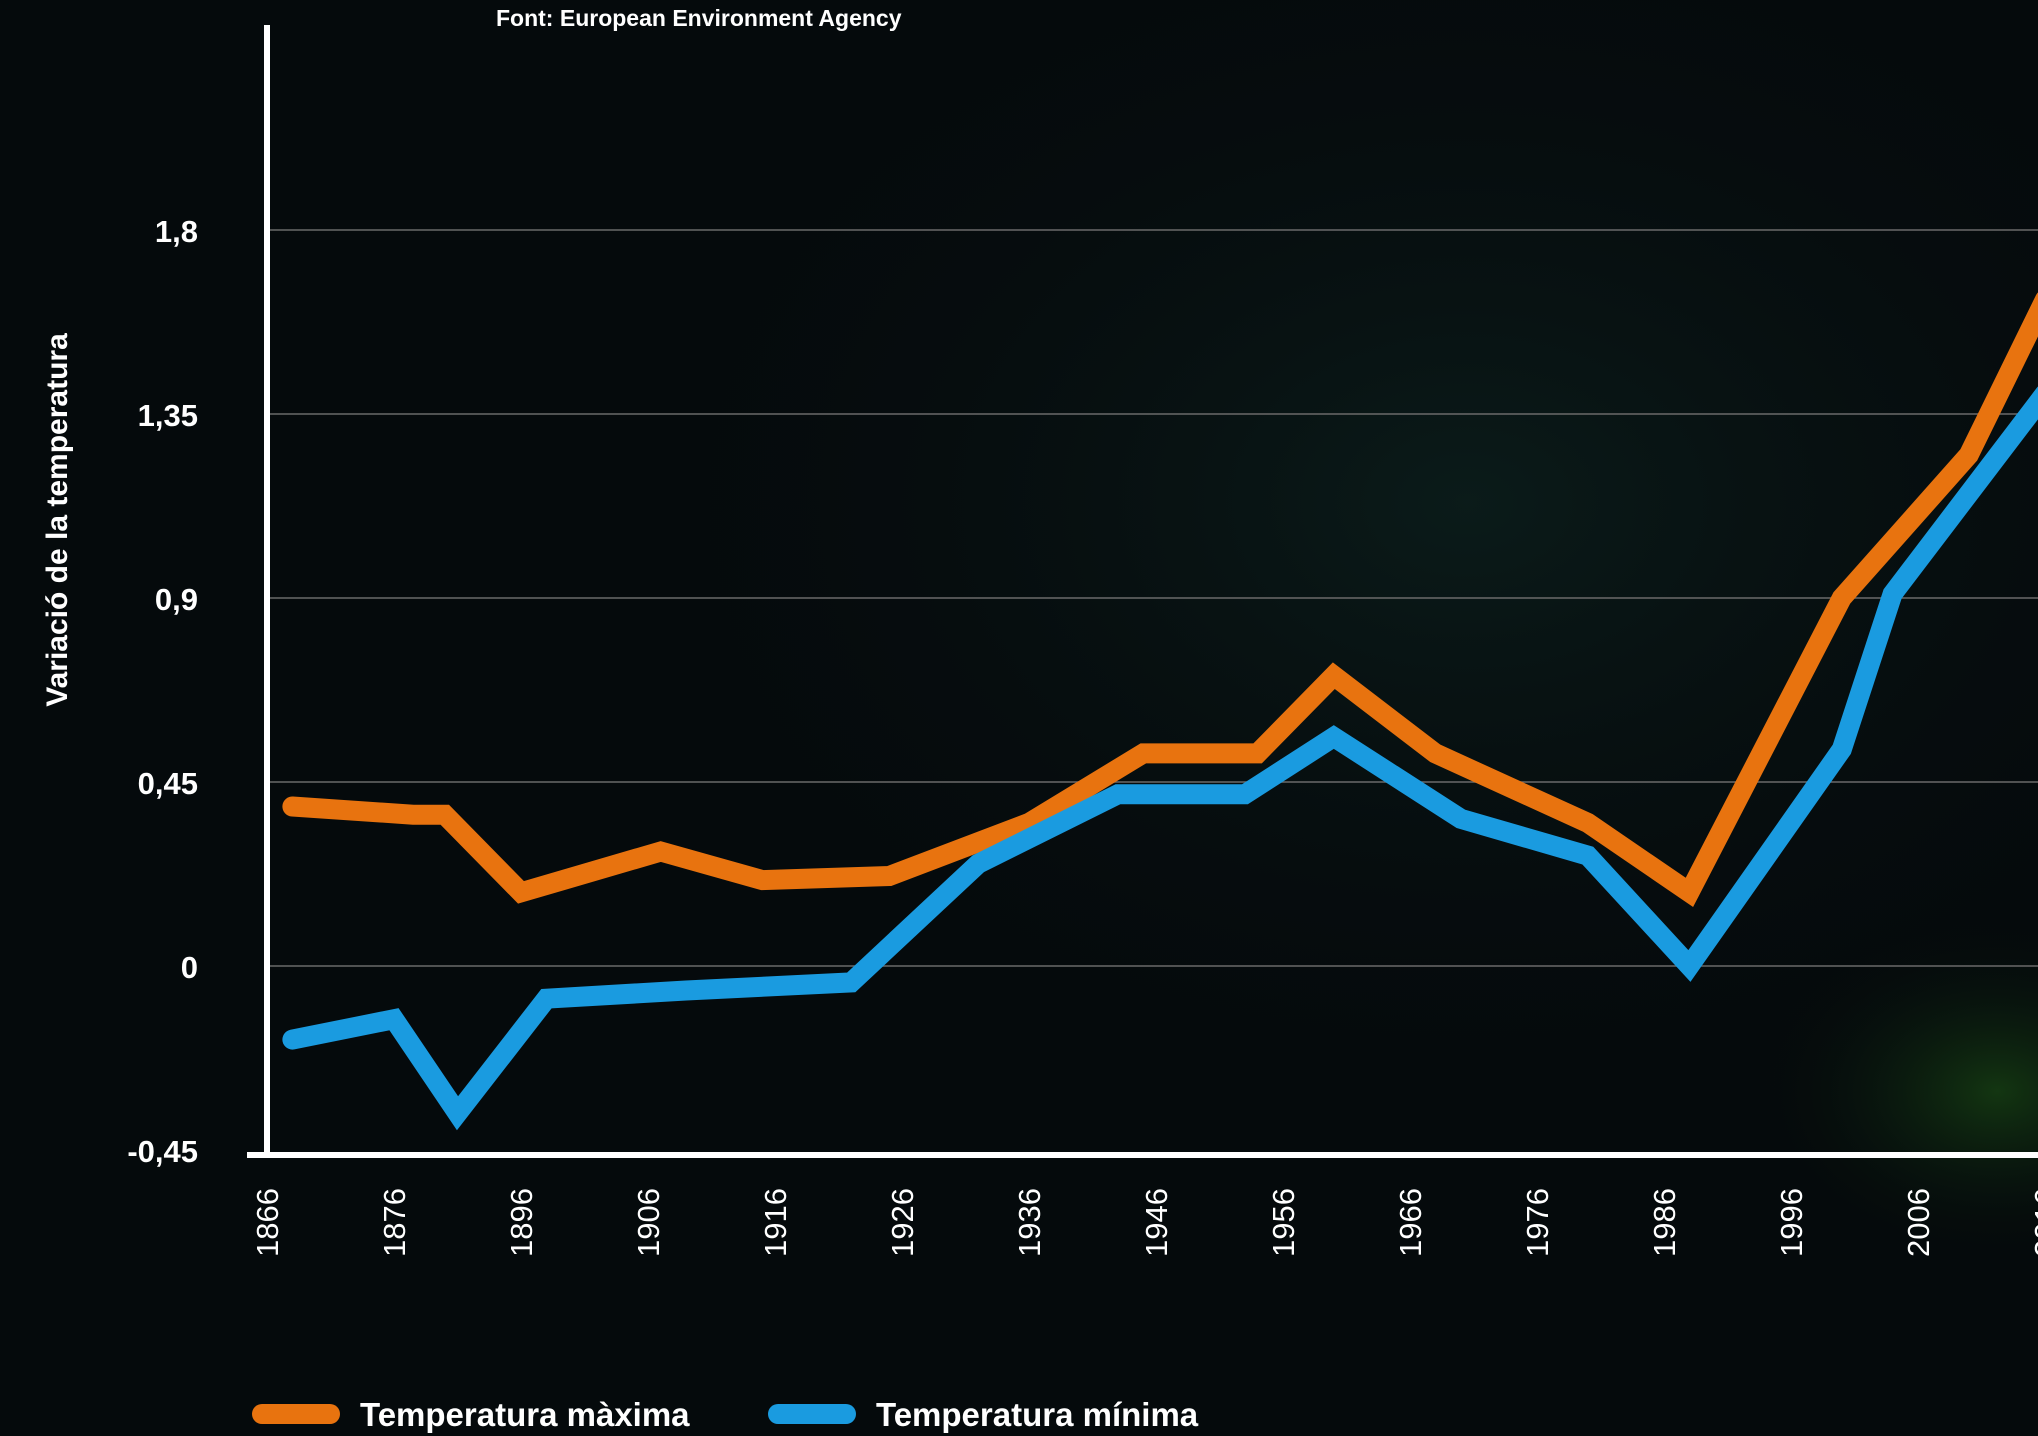 The width and height of the screenshot is (2038, 1436). Describe the element at coordinates (775, 1222) in the screenshot. I see `x-tick-label: 1916` at that location.